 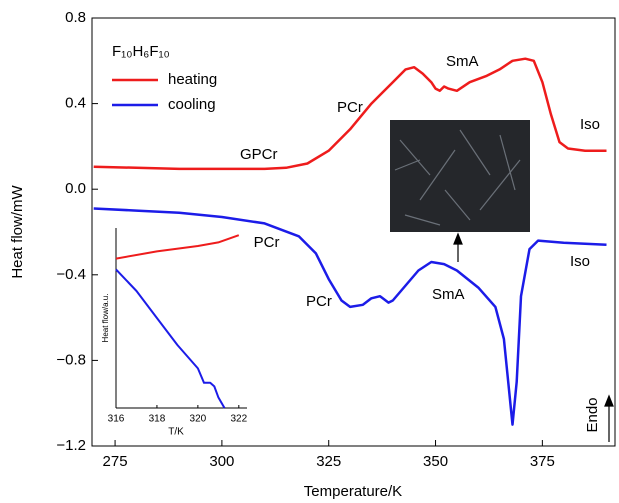 I want to click on y-tick-label: 0.8, so click(x=75, y=17).